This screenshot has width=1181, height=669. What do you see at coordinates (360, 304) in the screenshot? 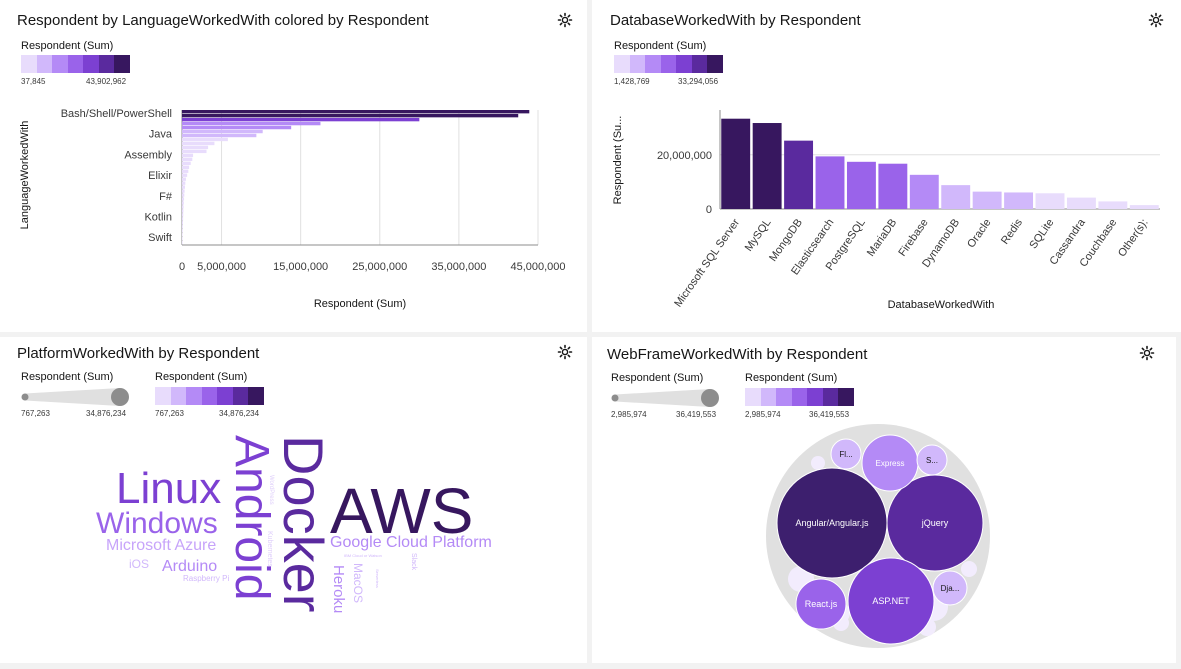
I see `x-axis-label: Respondent (Sum)` at bounding box center [360, 304].